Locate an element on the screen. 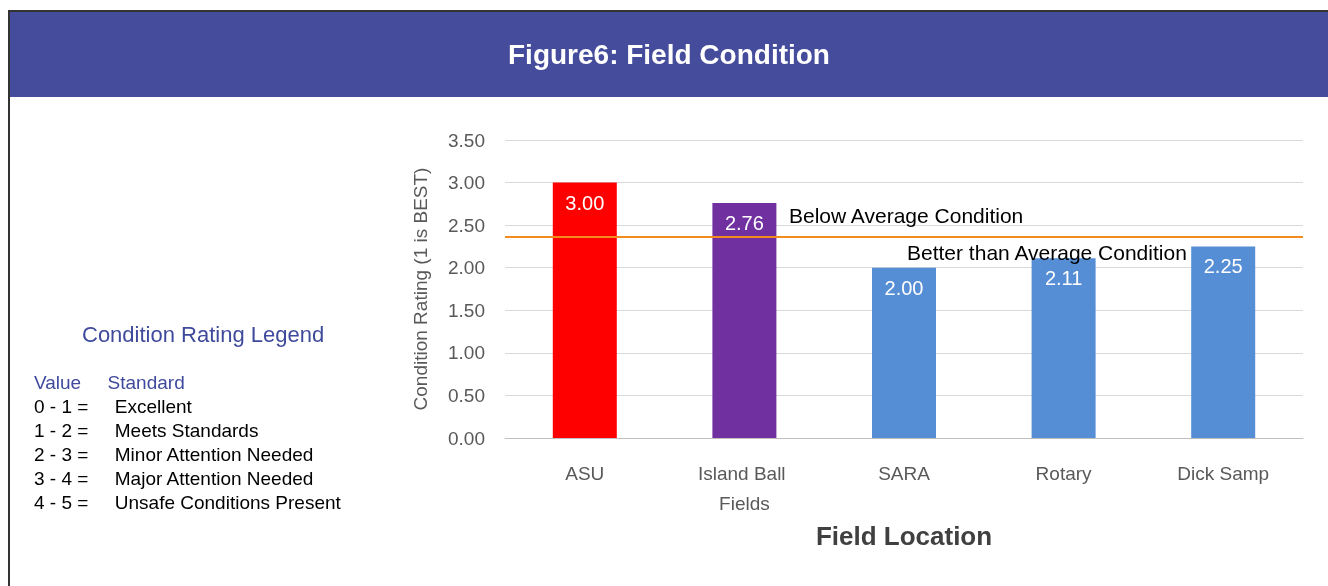 The width and height of the screenshot is (1328, 586). text: 4 - 5 = Unsafe Conditions Present is located at coordinates (187, 503).